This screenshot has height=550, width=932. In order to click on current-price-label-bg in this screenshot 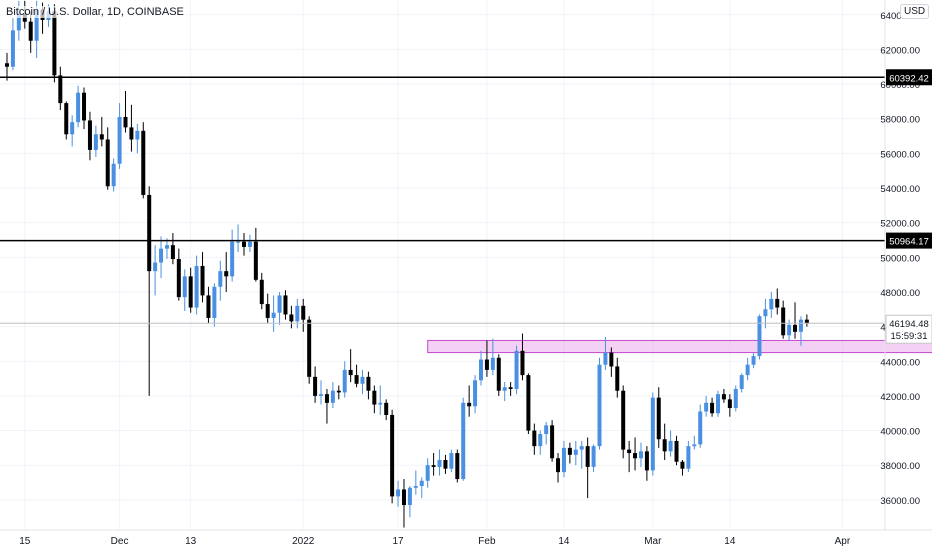, I will do `click(908, 329)`.